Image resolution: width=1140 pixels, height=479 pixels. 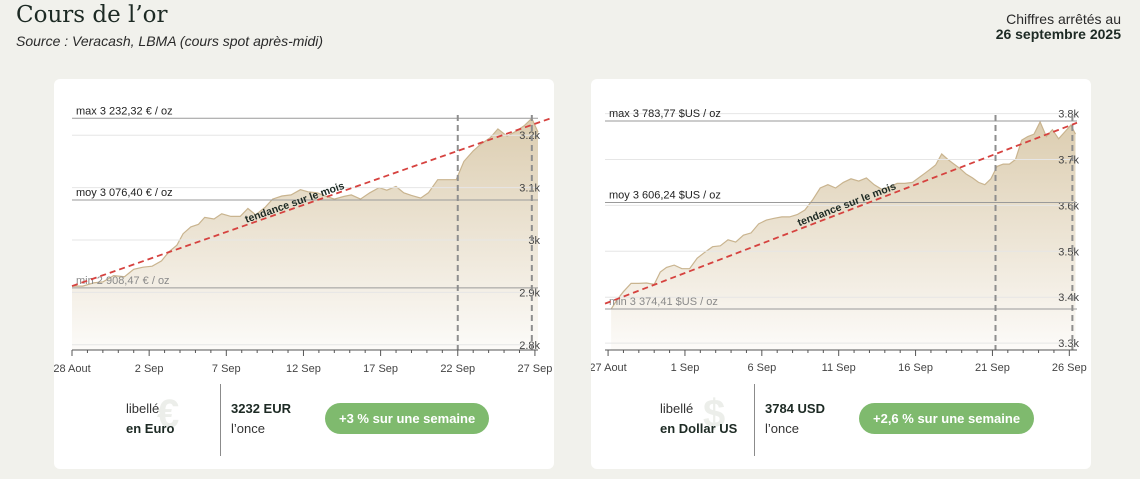 What do you see at coordinates (795, 419) in the screenshot?
I see `price-text-usd: 3784 USD l’once` at bounding box center [795, 419].